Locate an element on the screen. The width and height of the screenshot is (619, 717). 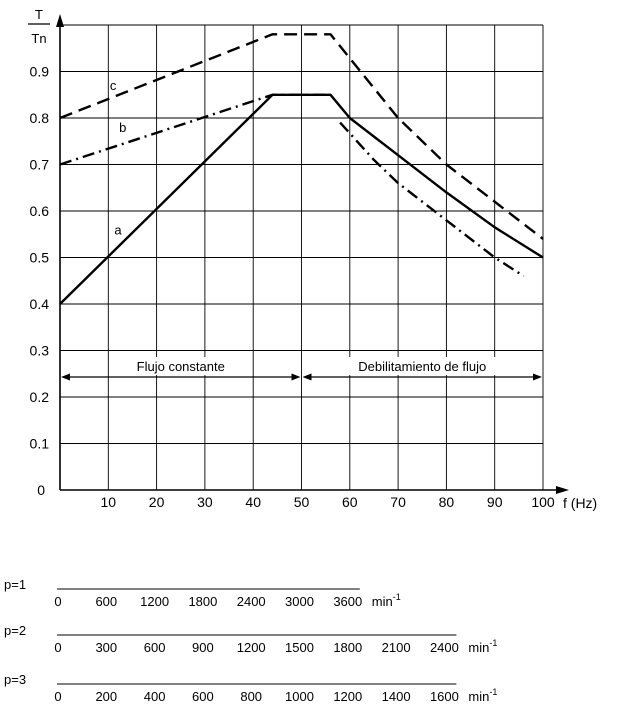
speed-scale-value: 200 is located at coordinates (106, 696).